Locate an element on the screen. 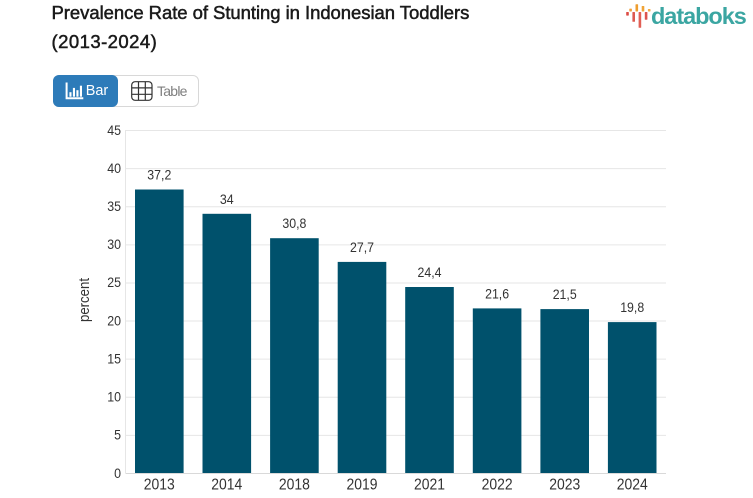  svg-text: 2019 is located at coordinates (362, 485).